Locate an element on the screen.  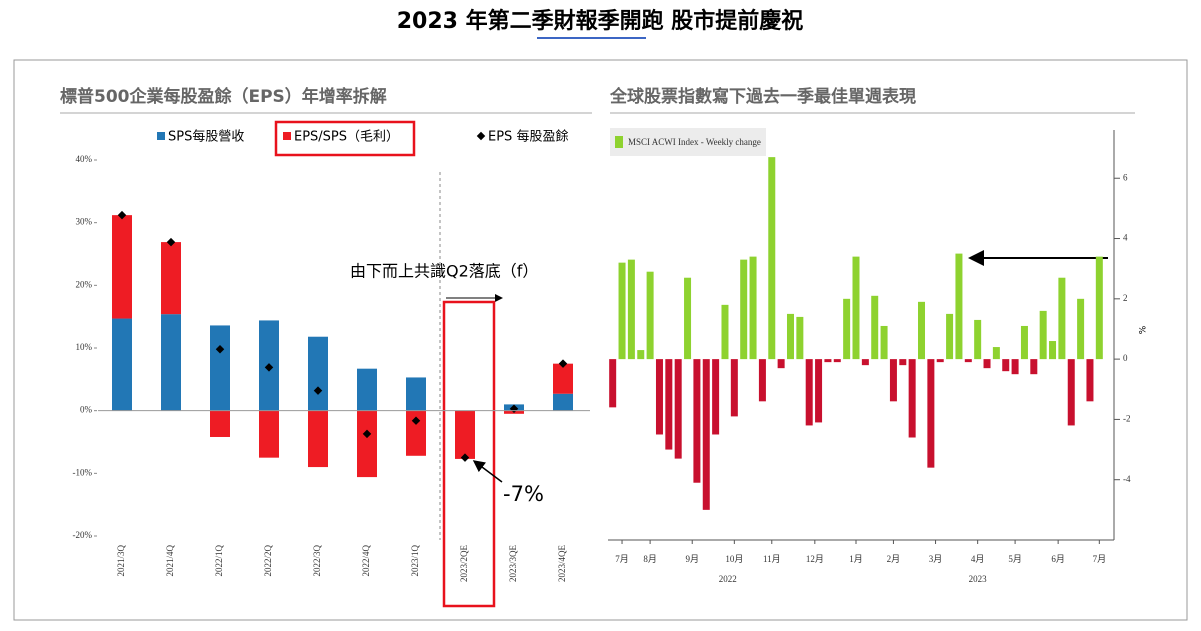
legend-label: EPS/SPS（毛利） is located at coordinates (346, 137).